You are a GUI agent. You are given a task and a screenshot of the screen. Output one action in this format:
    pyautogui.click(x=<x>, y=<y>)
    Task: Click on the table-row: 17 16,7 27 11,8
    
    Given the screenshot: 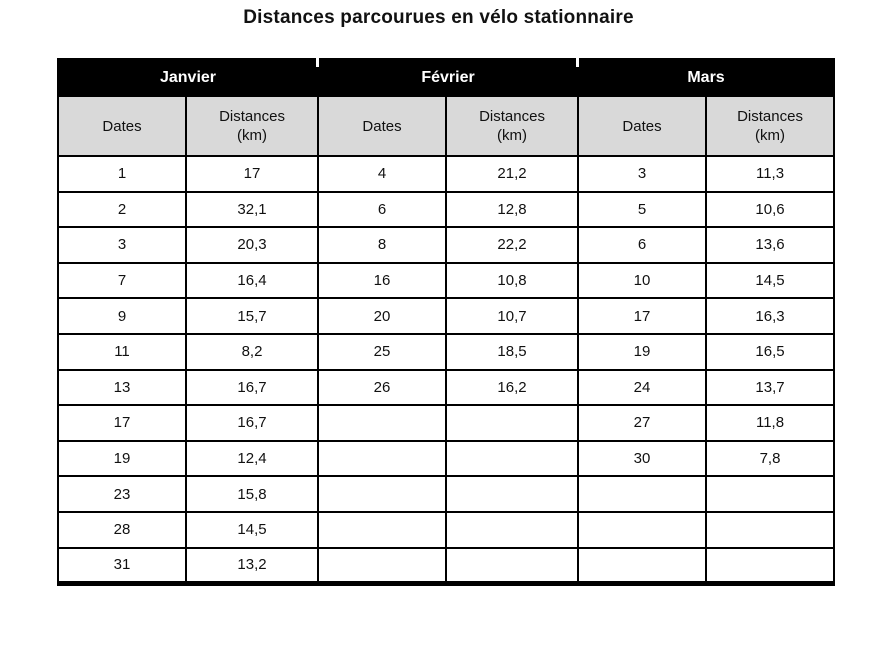 What is the action you would take?
    pyautogui.click(x=446, y=423)
    